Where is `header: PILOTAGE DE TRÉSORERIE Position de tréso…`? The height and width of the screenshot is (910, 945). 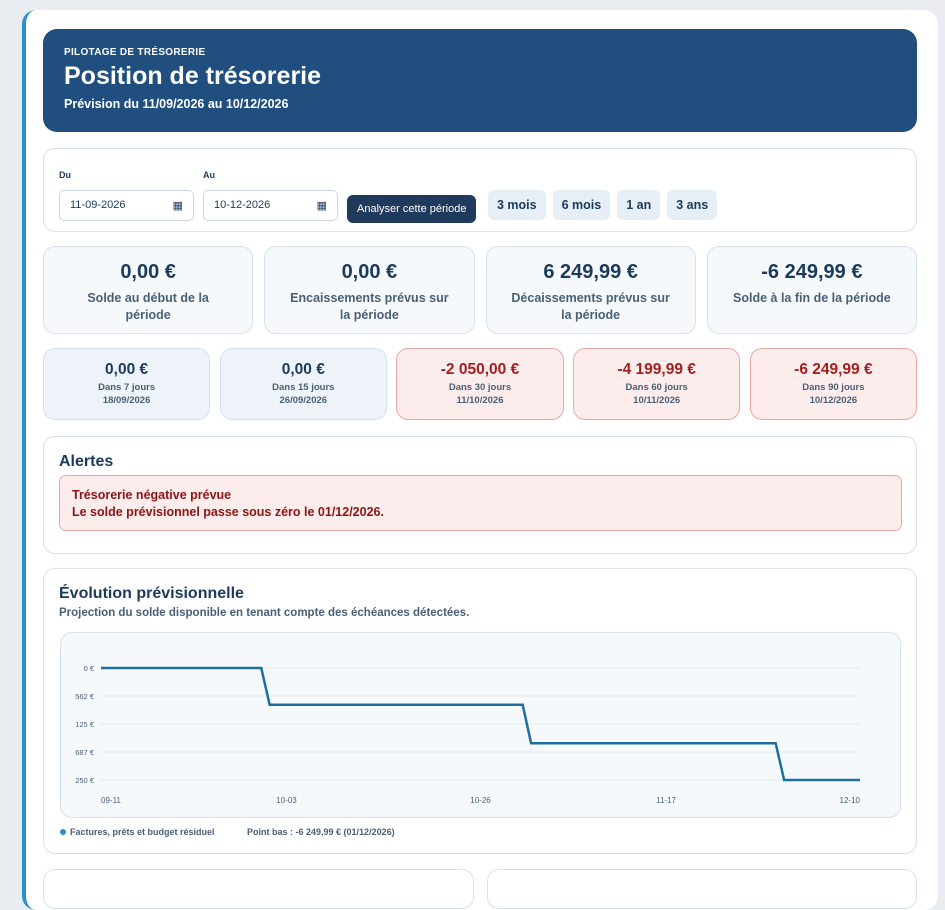
header: PILOTAGE DE TRÉSORERIE Position de tréso… is located at coordinates (480, 80).